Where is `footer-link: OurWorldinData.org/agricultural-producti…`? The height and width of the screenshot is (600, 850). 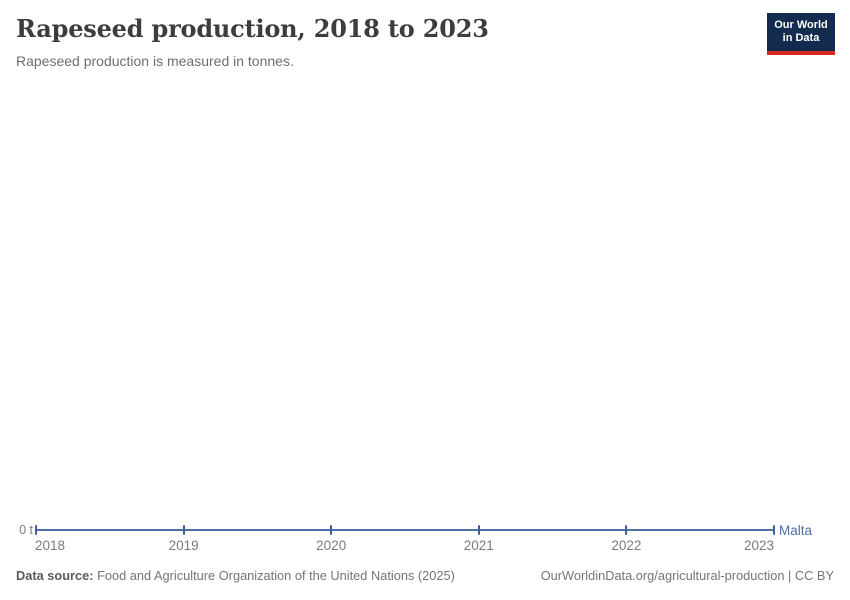 footer-link: OurWorldinData.org/agricultural-producti… is located at coordinates (687, 575).